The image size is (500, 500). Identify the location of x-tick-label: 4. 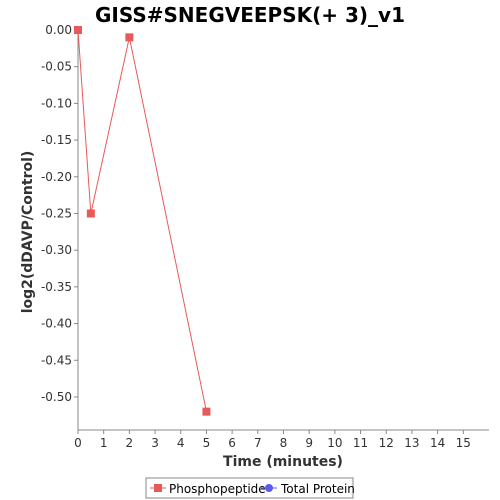
(181, 443).